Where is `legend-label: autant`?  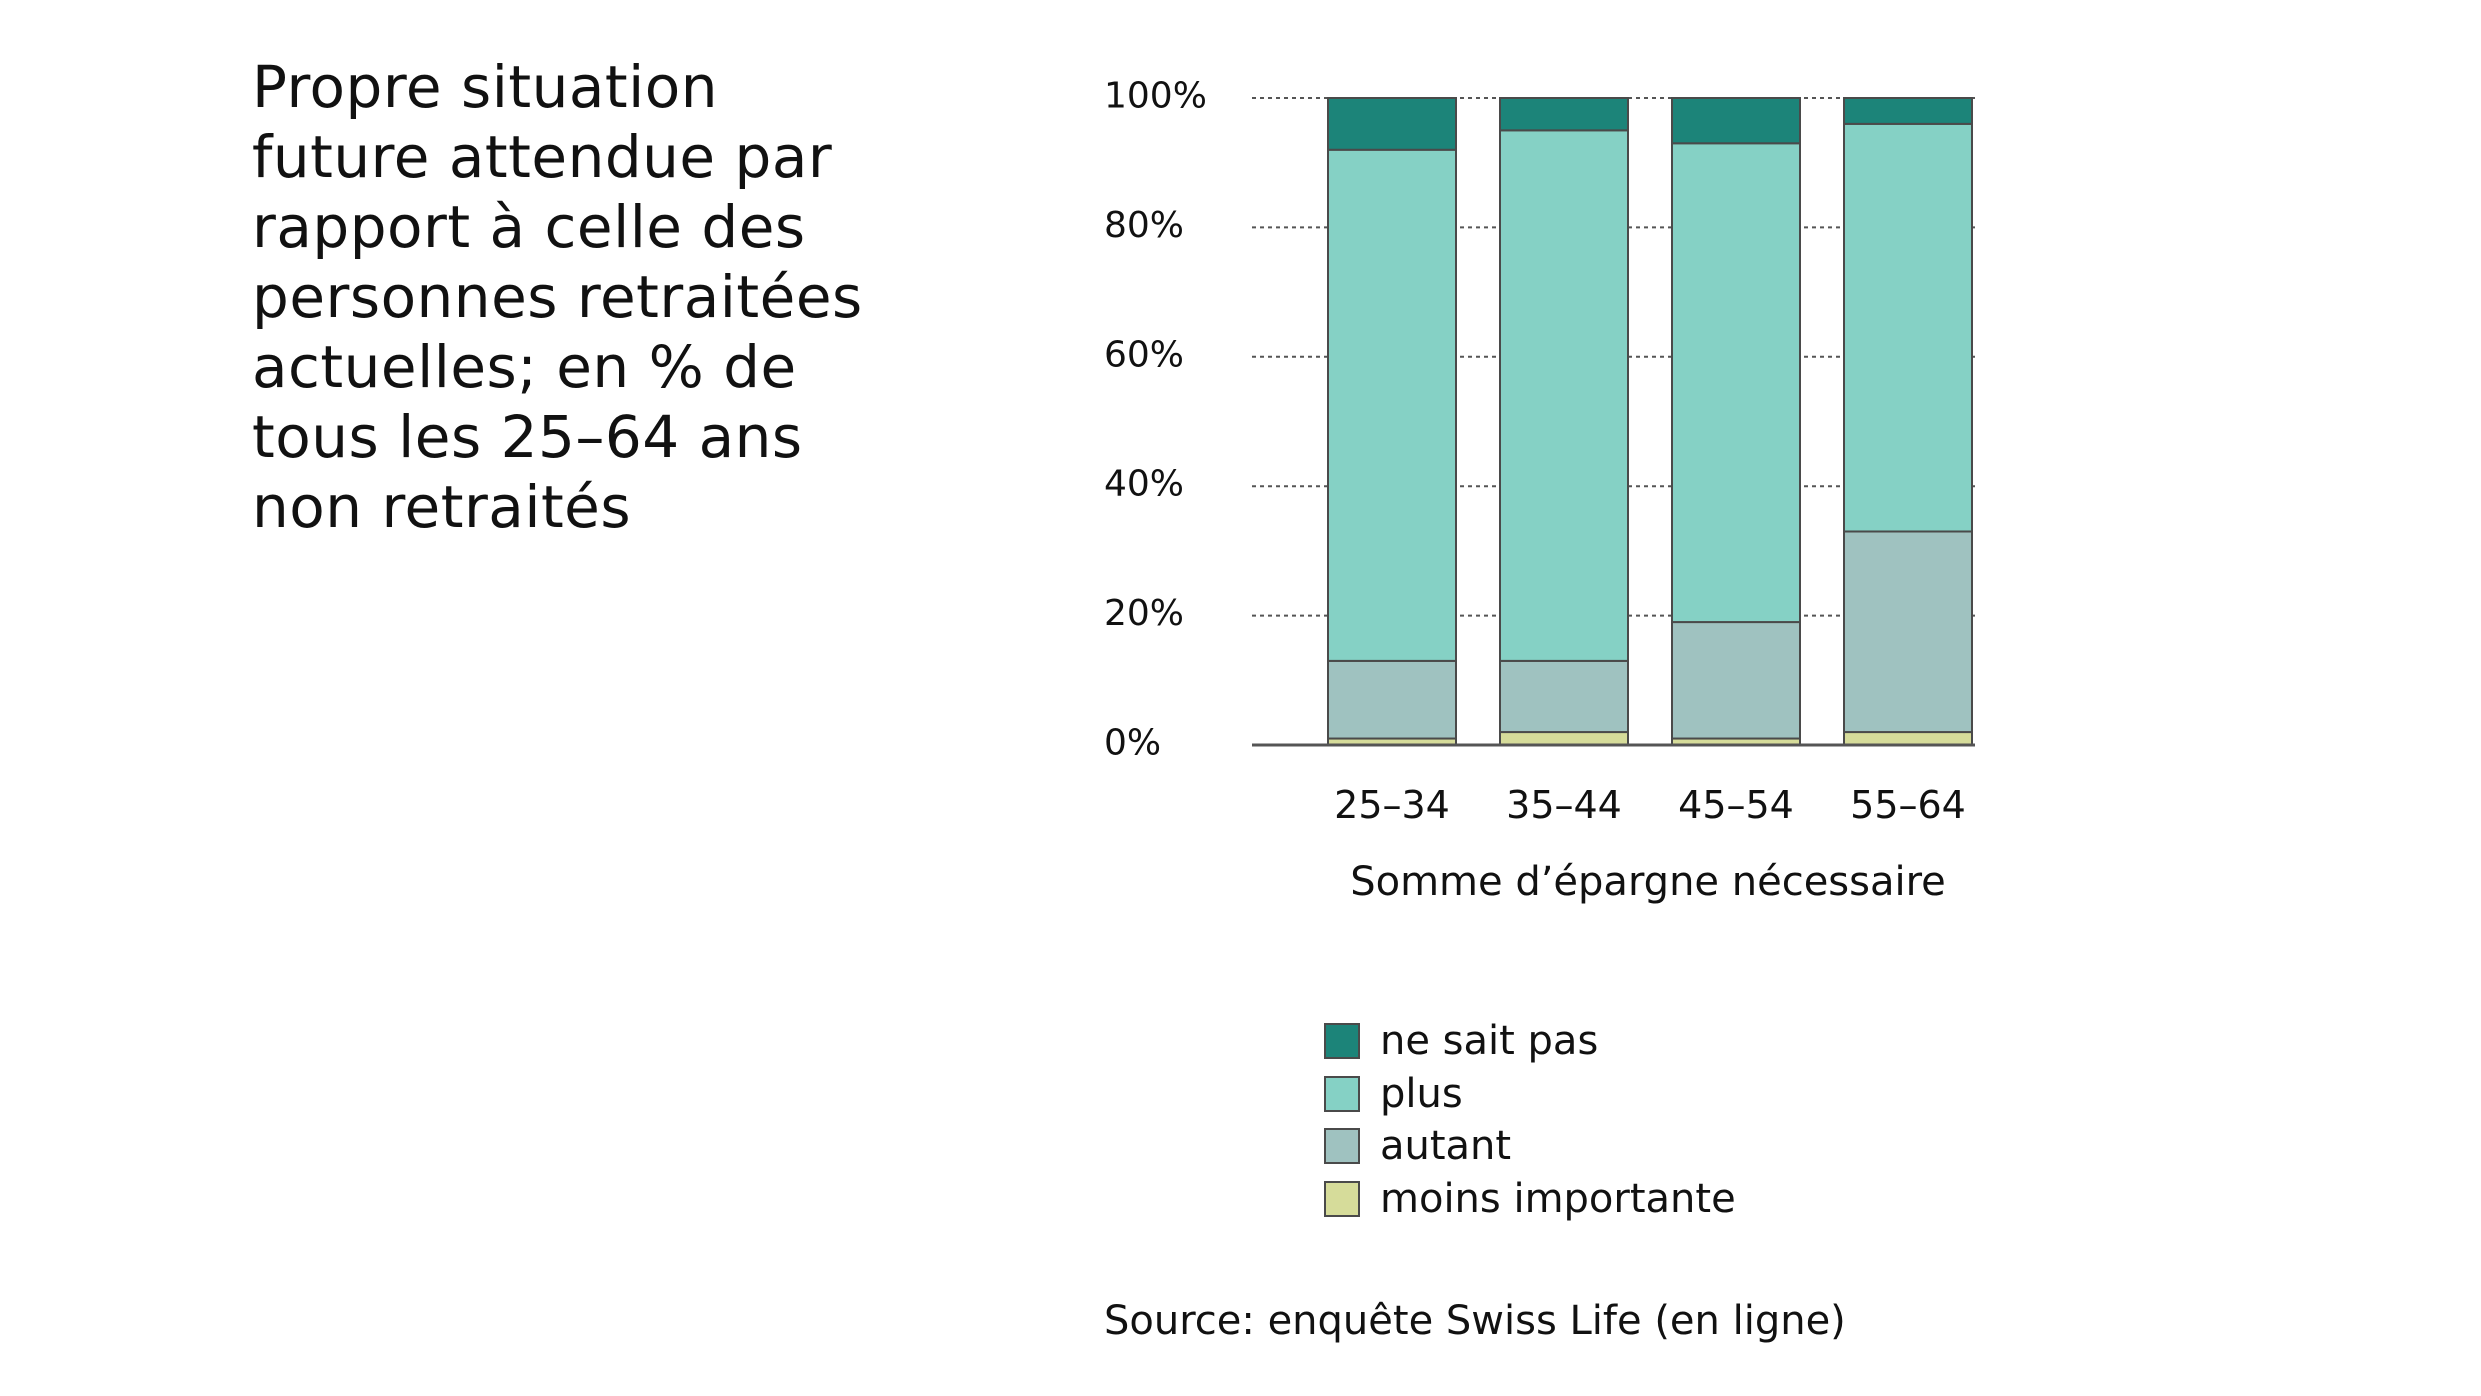 legend-label: autant is located at coordinates (1446, 1146).